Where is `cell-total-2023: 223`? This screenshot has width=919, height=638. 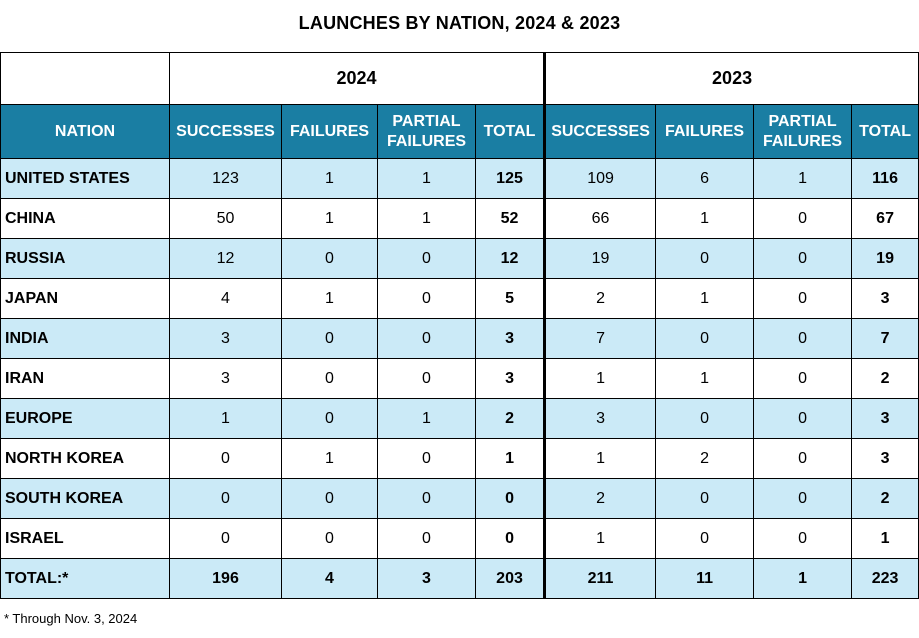
cell-total-2023: 223 is located at coordinates (885, 578).